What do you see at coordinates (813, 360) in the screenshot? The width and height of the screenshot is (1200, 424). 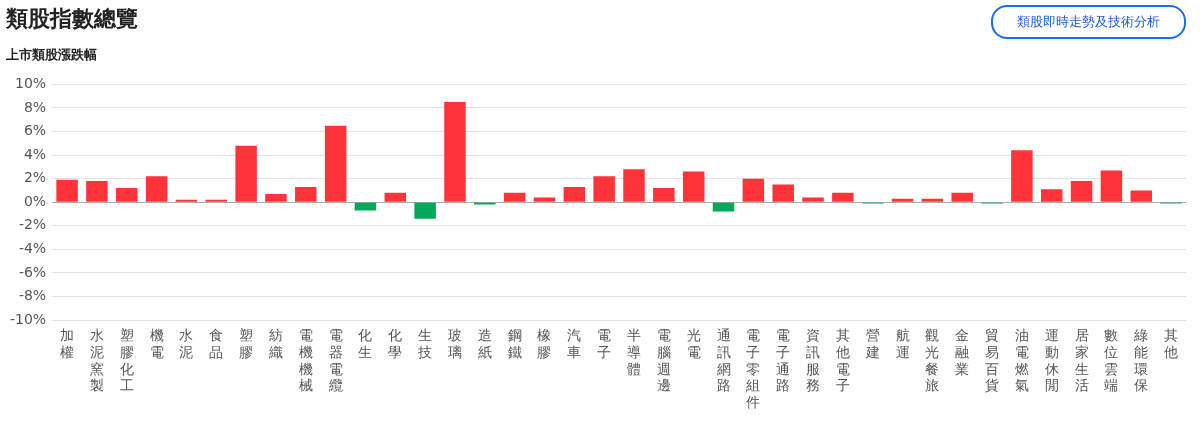 I see `x-tick-label: 資訊服務` at bounding box center [813, 360].